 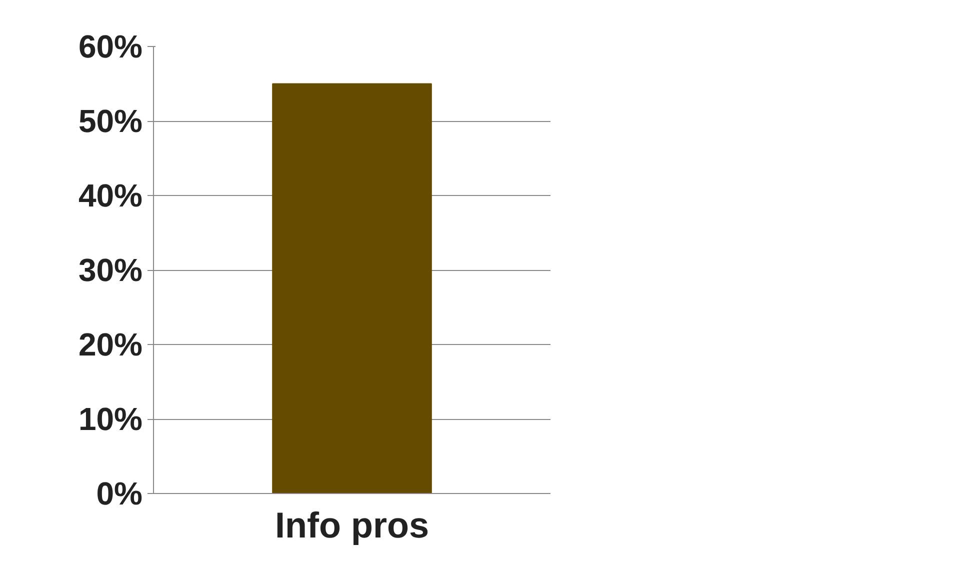 I want to click on y-tick-label: 30%, so click(x=110, y=270).